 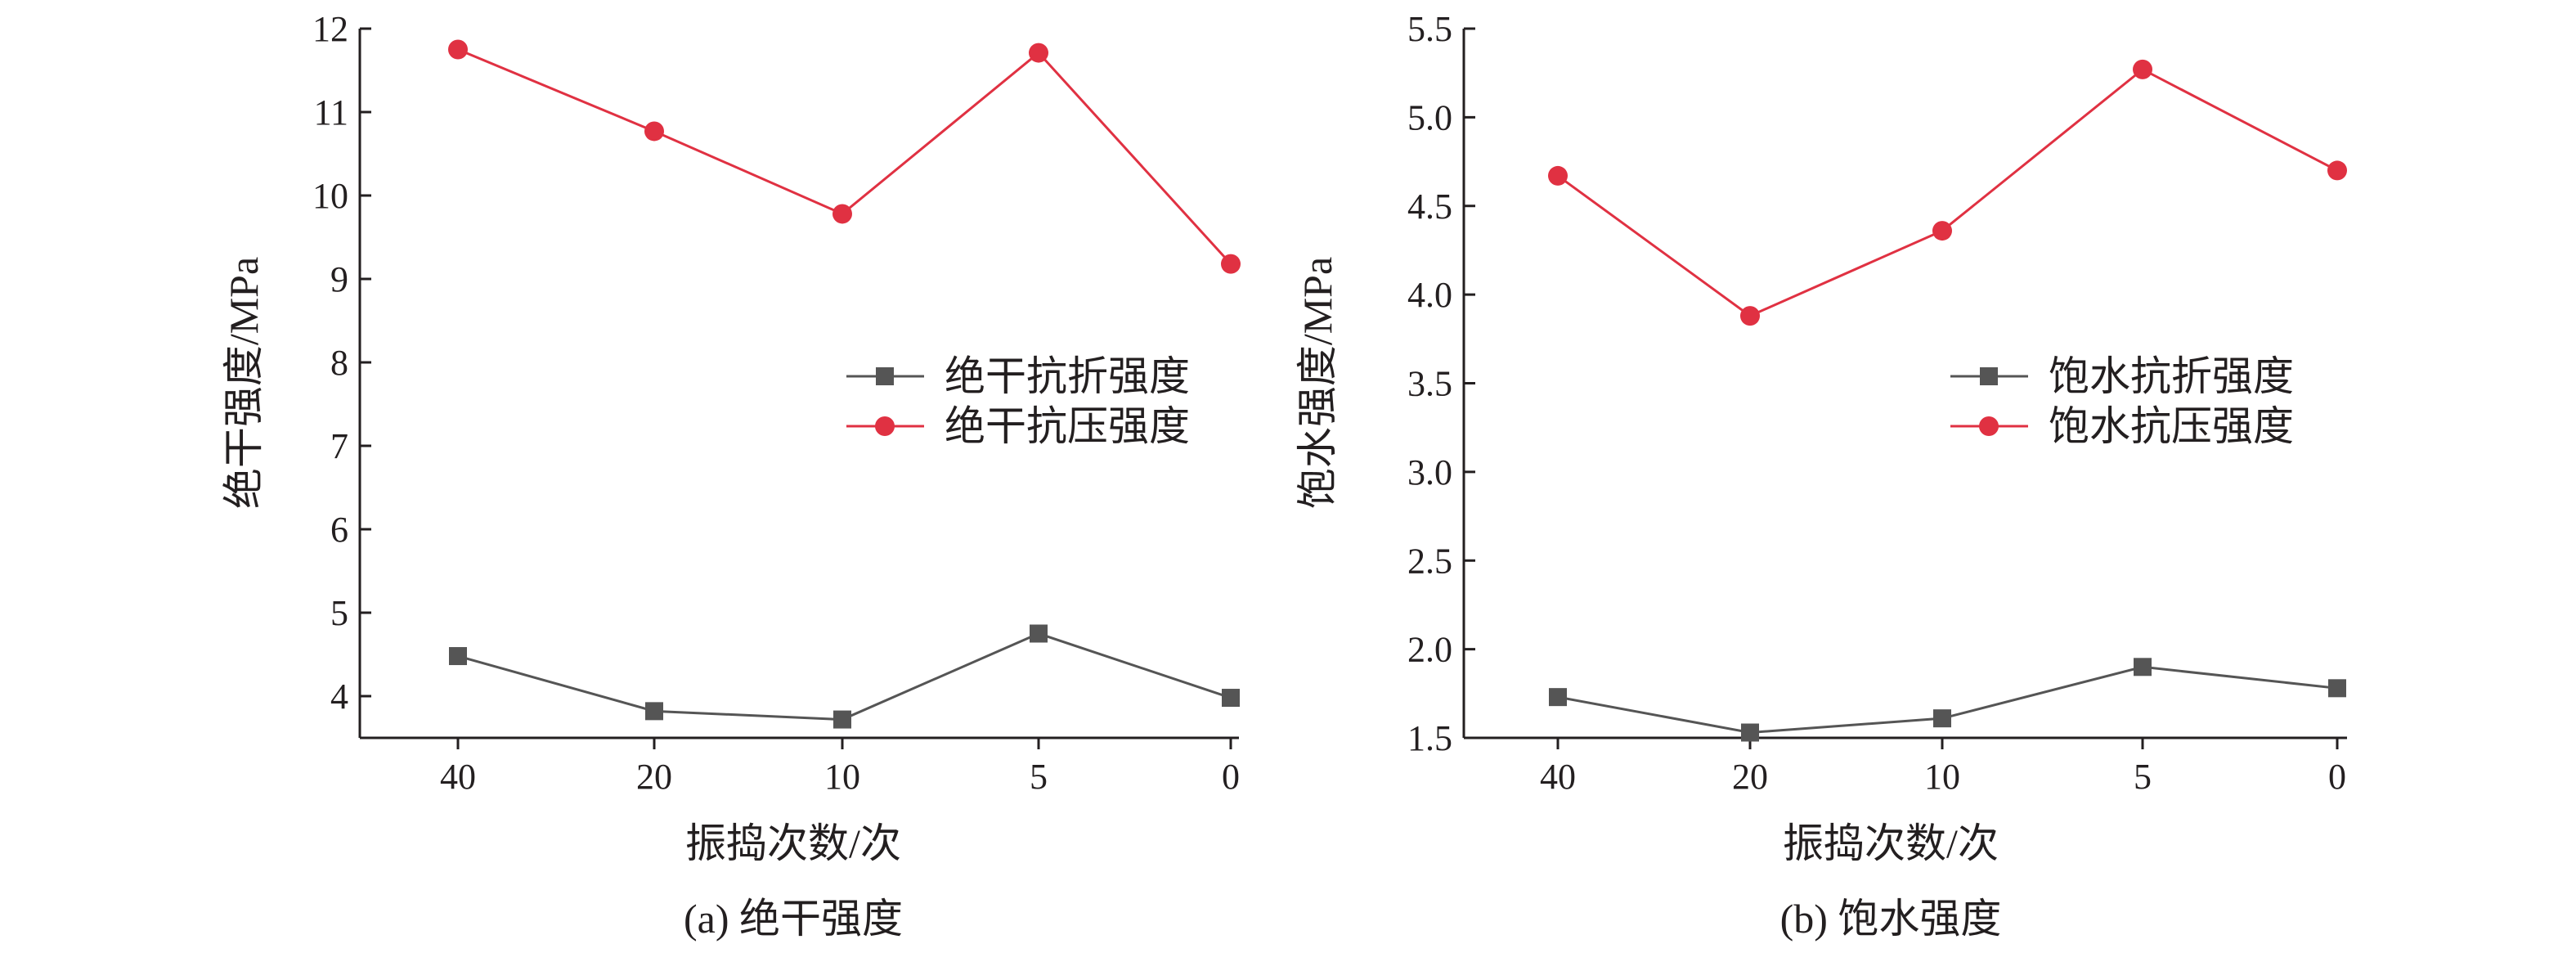 What do you see at coordinates (842, 777) in the screenshot?
I see `x-tick-label-a-2: 10` at bounding box center [842, 777].